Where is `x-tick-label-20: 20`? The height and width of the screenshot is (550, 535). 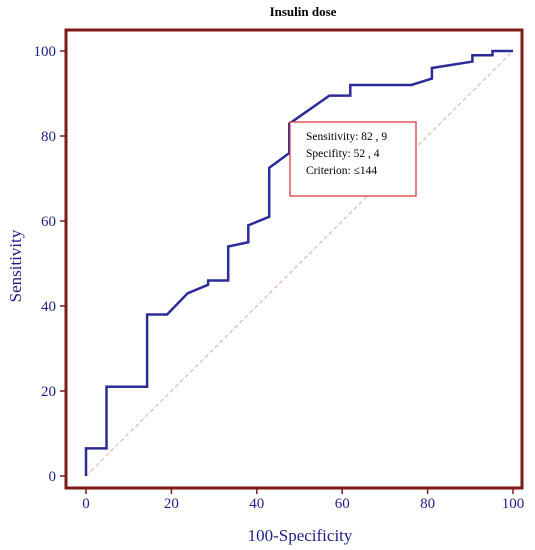 x-tick-label-20: 20 is located at coordinates (171, 504).